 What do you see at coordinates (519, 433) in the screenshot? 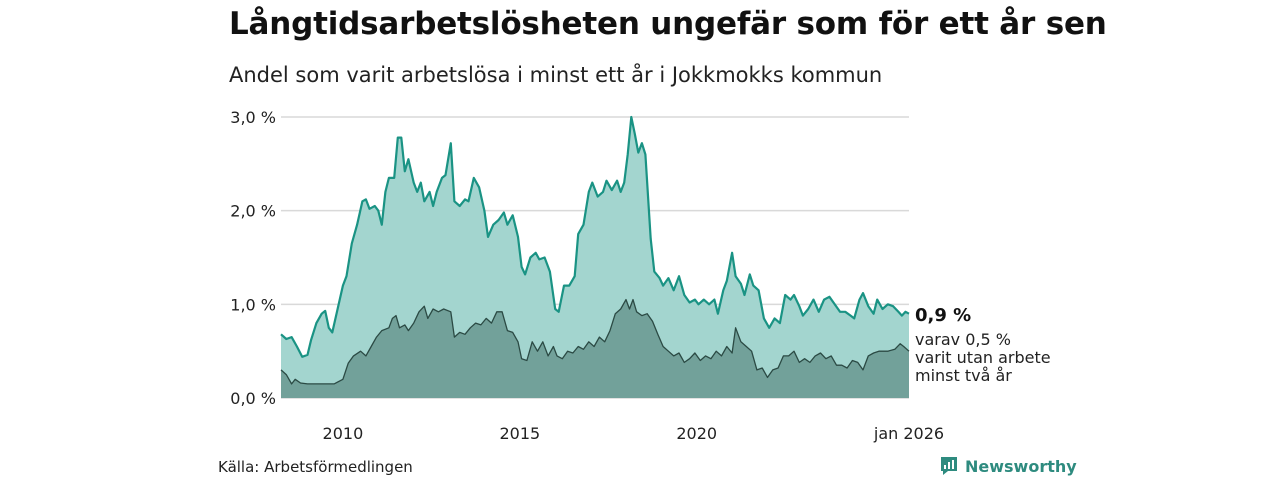
I see `x-tick-label: 2015` at bounding box center [519, 433].